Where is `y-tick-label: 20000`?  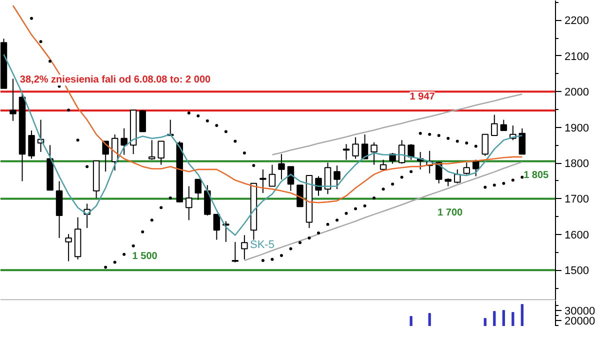
y-tick-label: 20000 is located at coordinates (580, 322).